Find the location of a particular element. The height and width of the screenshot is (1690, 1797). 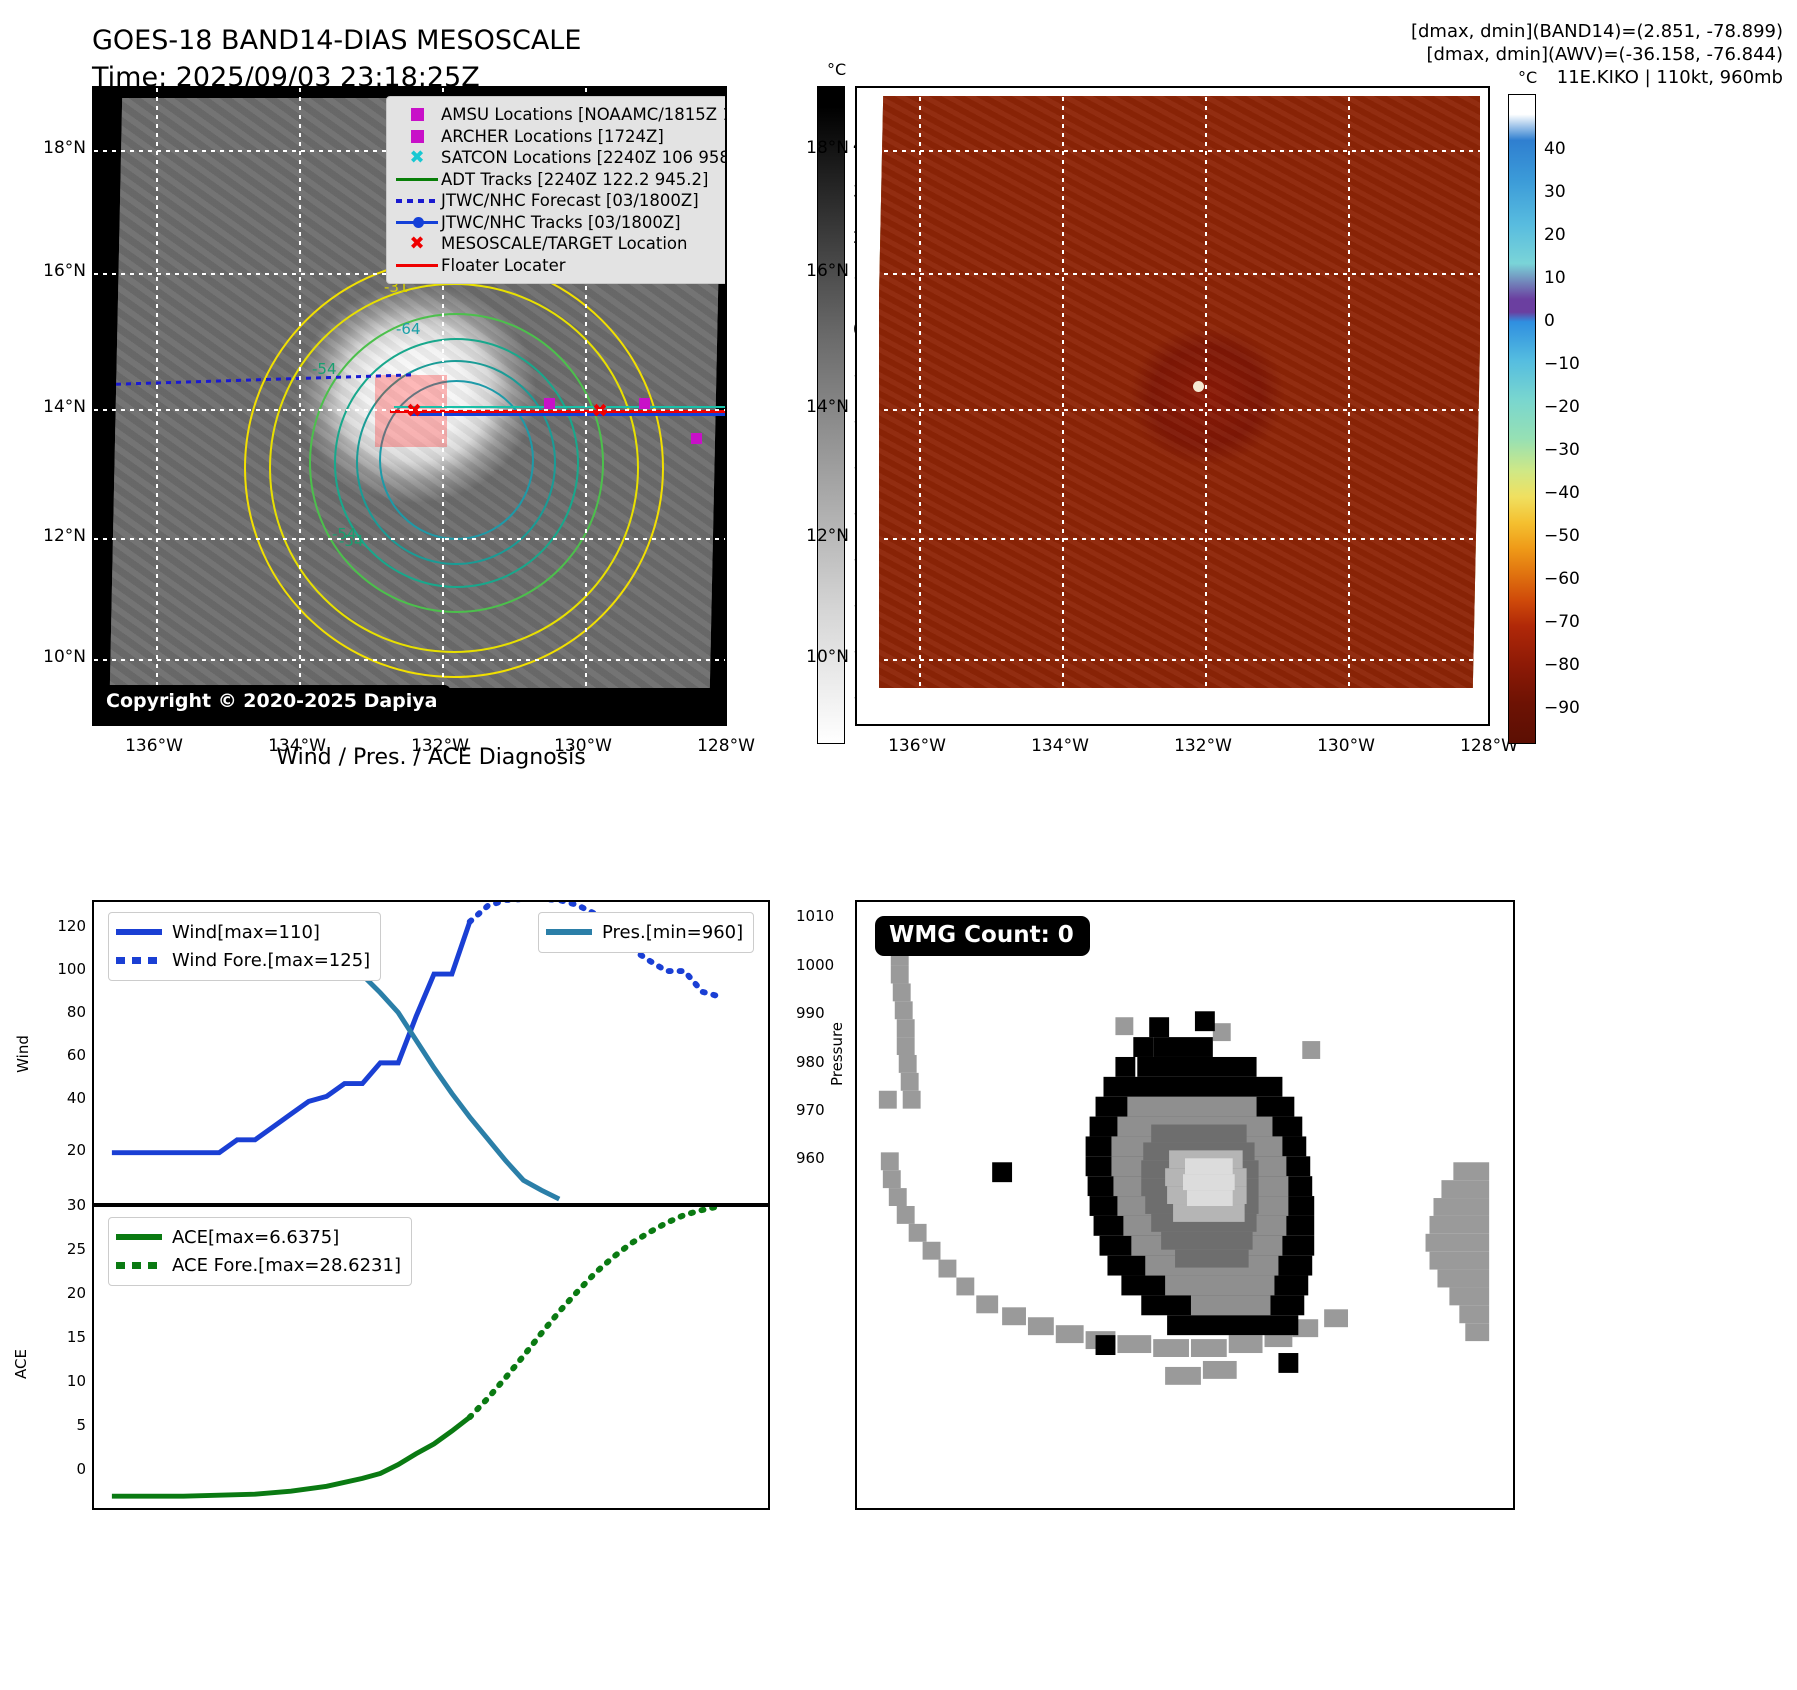

legend-item-floater-locater: Floater Locater is located at coordinates (557, 266).